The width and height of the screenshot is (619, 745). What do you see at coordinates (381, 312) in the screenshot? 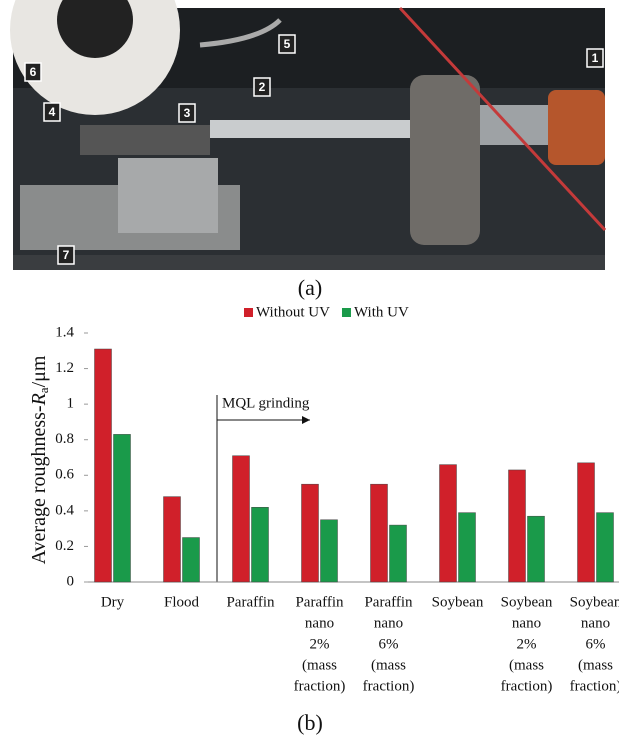
I see `legend-label: With UV` at bounding box center [381, 312].